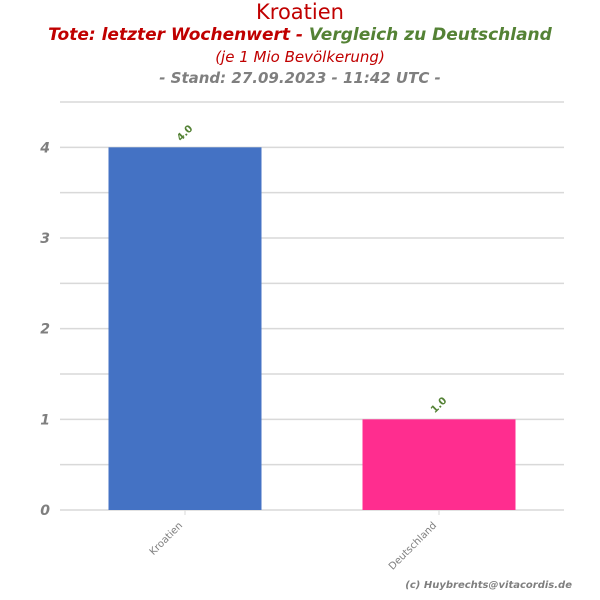 The width and height of the screenshot is (600, 600). I want to click on data-label: 1.0, so click(439, 405).